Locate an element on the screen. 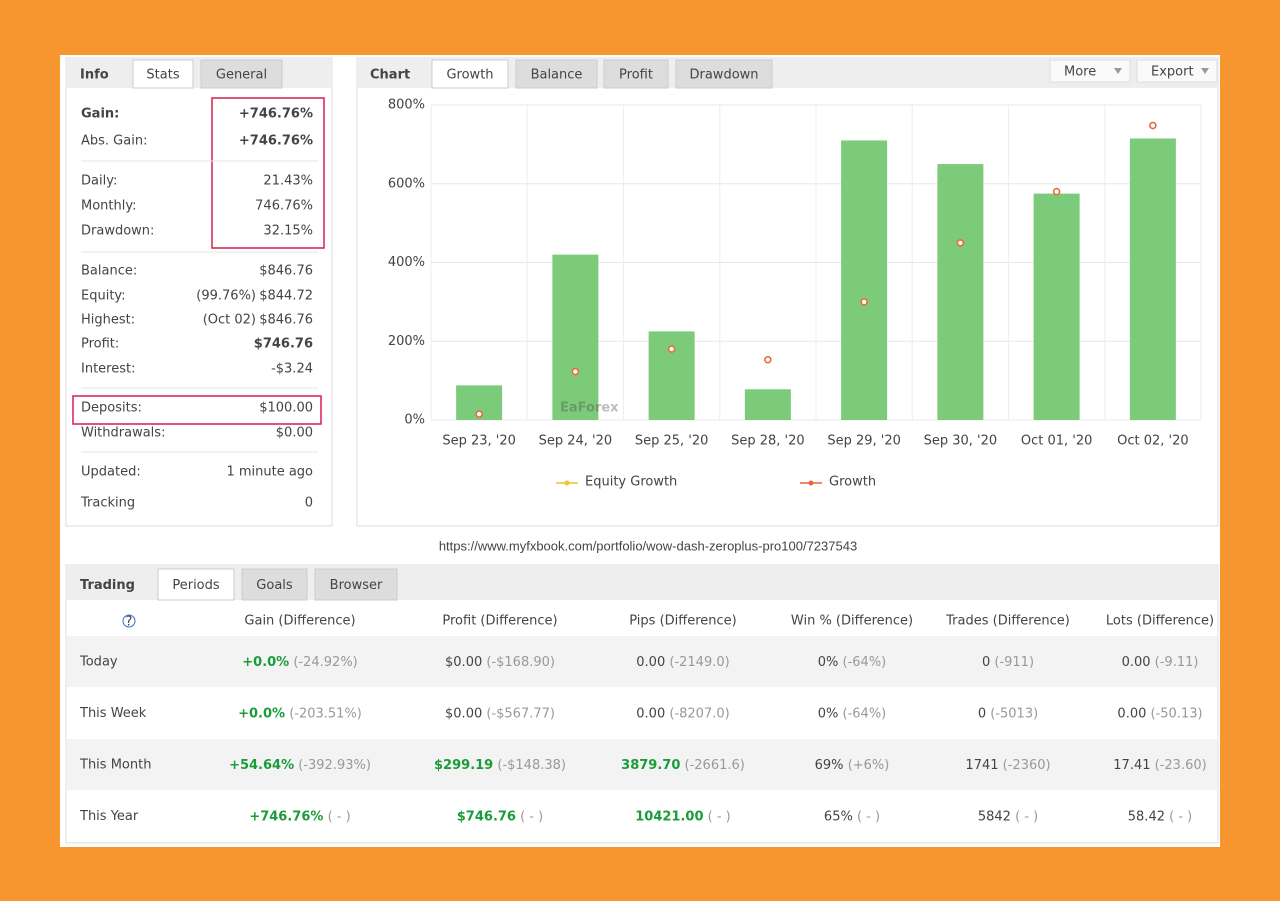 This screenshot has width=1280, height=901. row-label: This Year is located at coordinates (109, 816).